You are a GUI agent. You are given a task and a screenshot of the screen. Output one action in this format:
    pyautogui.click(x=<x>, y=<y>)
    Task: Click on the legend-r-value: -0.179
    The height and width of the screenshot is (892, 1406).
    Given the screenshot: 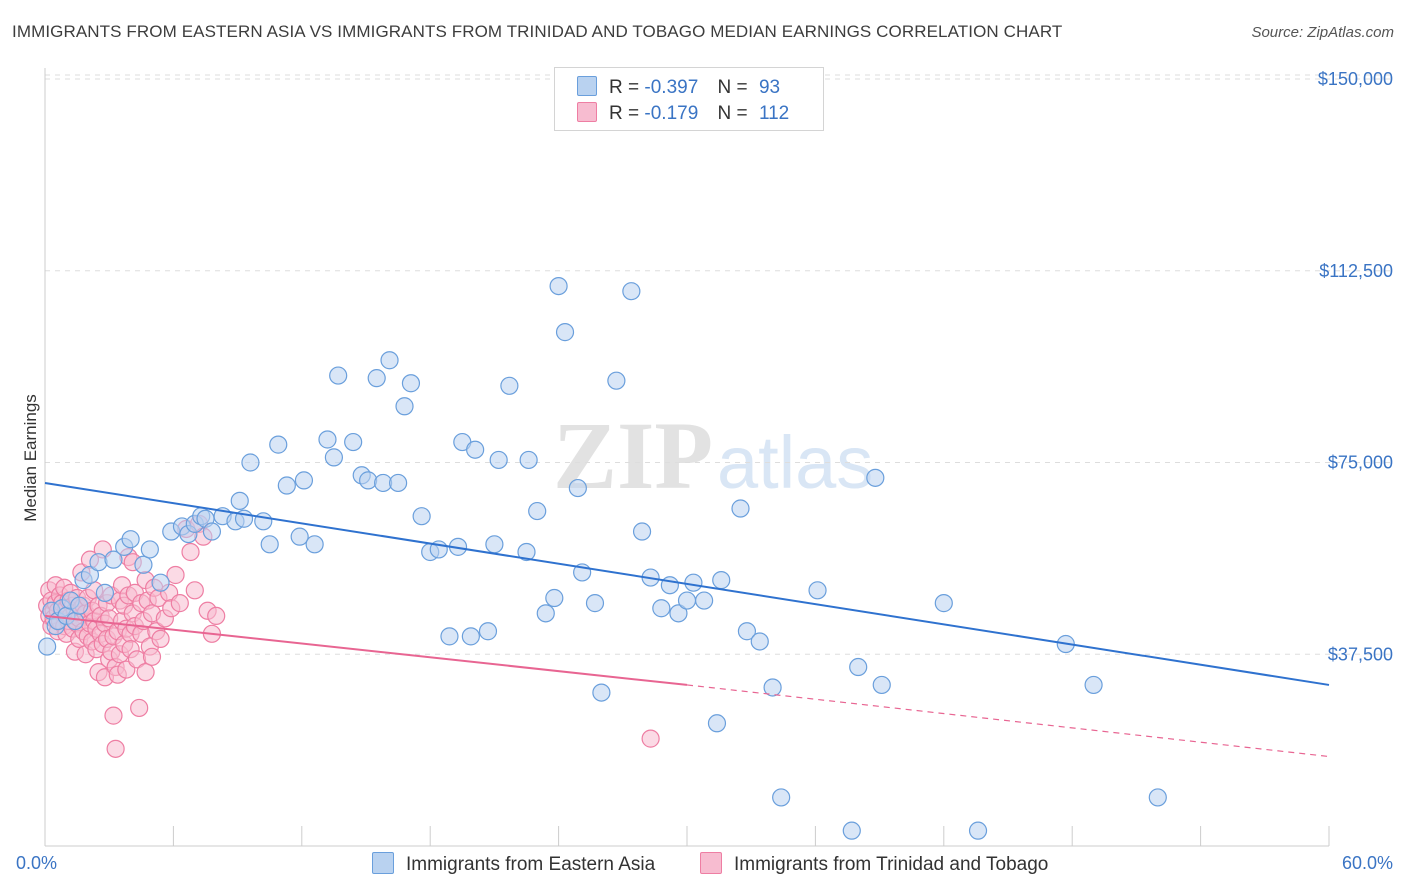 What is the action you would take?
    pyautogui.click(x=671, y=113)
    